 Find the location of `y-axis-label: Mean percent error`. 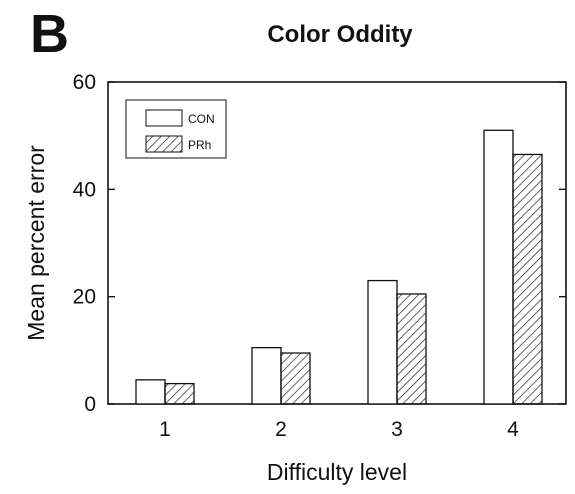

y-axis-label: Mean percent error is located at coordinates (36, 243).